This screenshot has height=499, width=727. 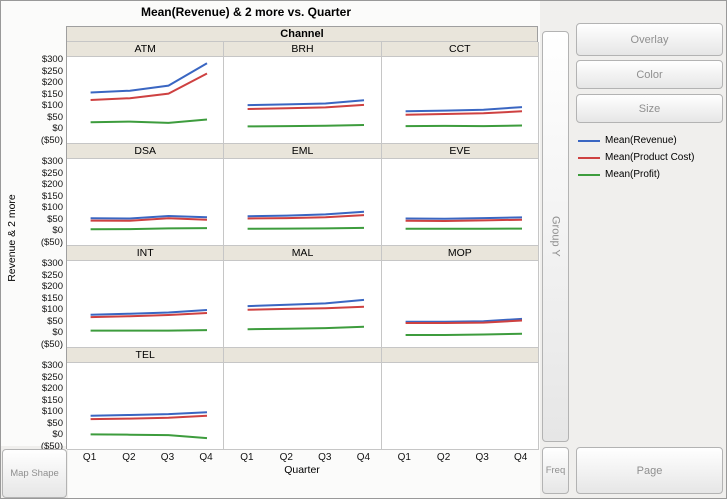 I want to click on legend-item: Mean(Product Cost), so click(x=636, y=157).